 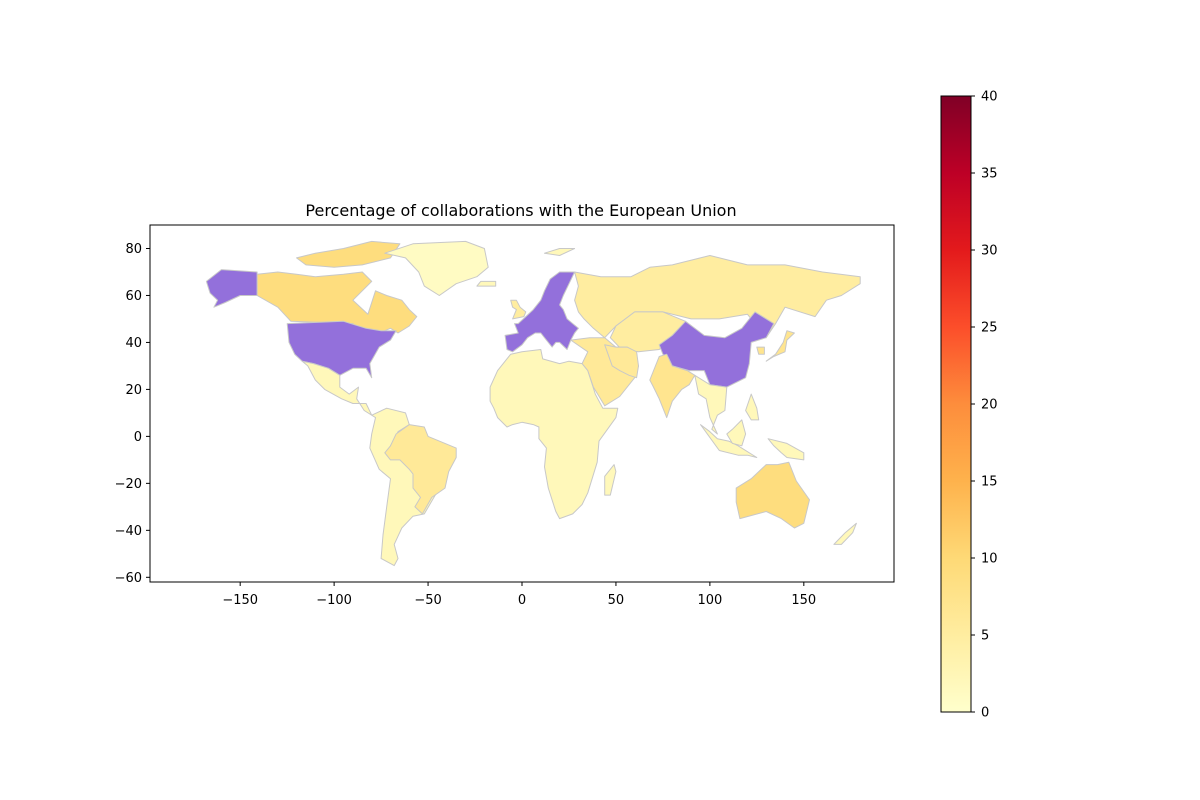 What do you see at coordinates (128, 484) in the screenshot?
I see `y-tick-label: −20` at bounding box center [128, 484].